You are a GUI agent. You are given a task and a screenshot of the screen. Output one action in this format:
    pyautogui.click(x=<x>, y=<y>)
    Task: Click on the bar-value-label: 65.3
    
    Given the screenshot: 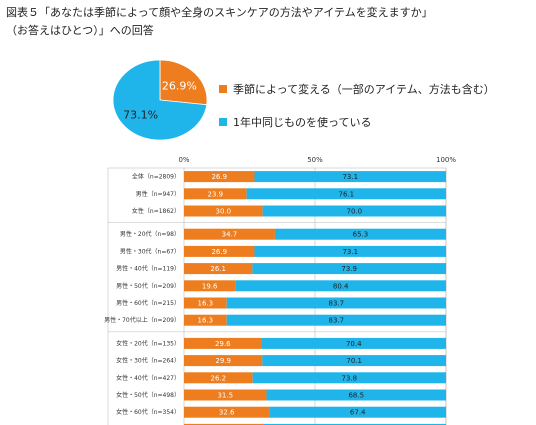 What is the action you would take?
    pyautogui.click(x=361, y=235)
    